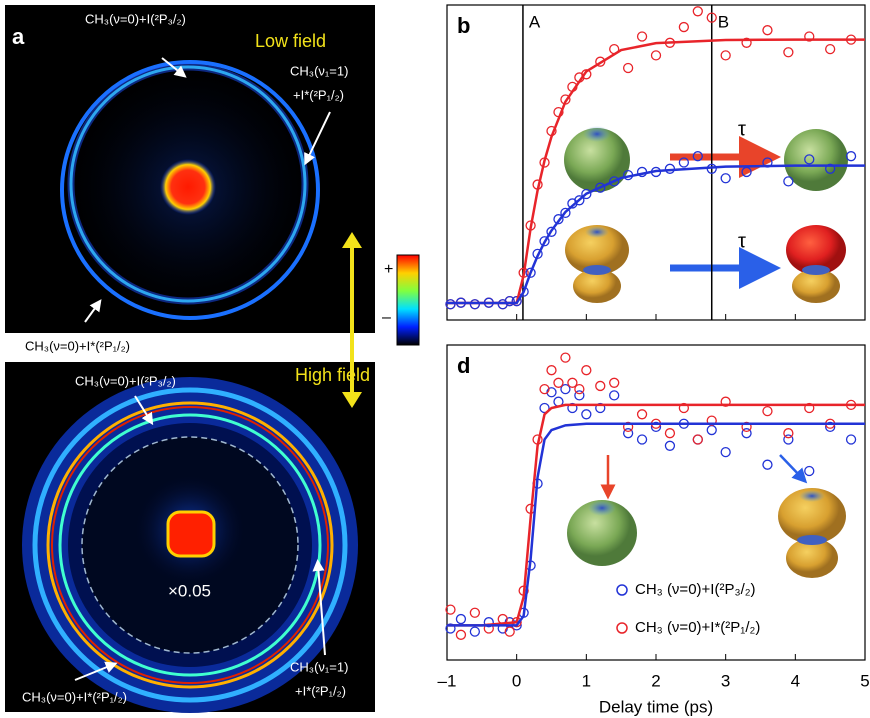 The image size is (870, 718). What do you see at coordinates (535, 21) in the screenshot?
I see `marker-label: A` at bounding box center [535, 21].